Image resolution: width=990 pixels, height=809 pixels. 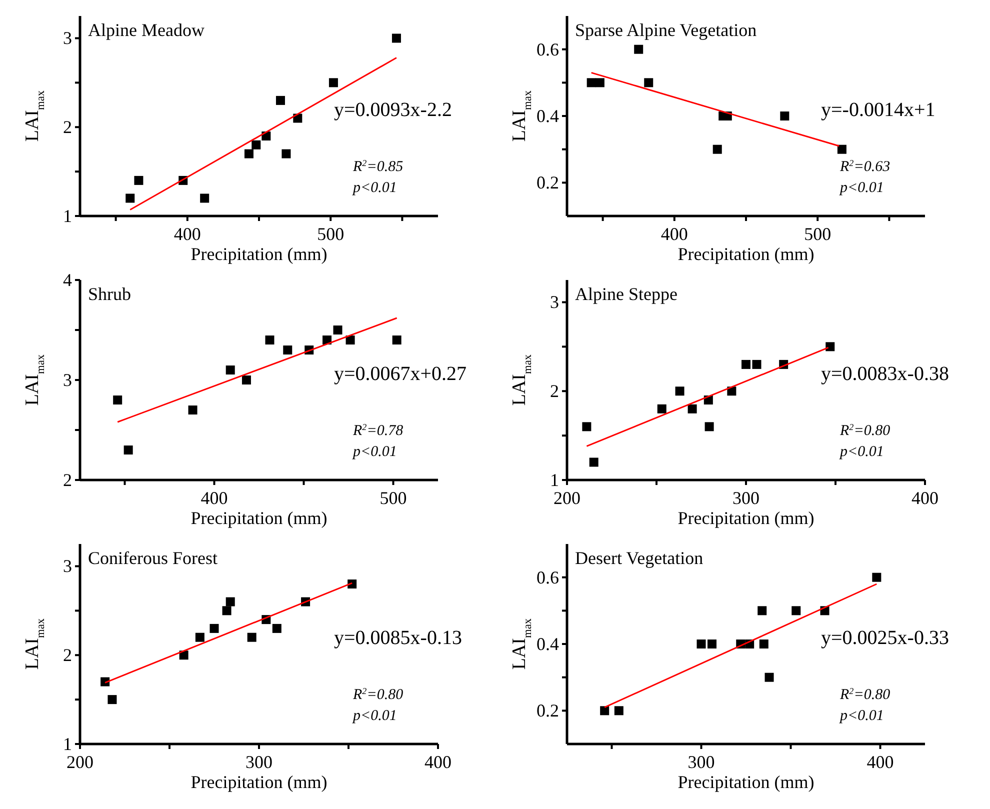 What do you see at coordinates (80, 762) in the screenshot?
I see `x-tick-label: 200` at bounding box center [80, 762].